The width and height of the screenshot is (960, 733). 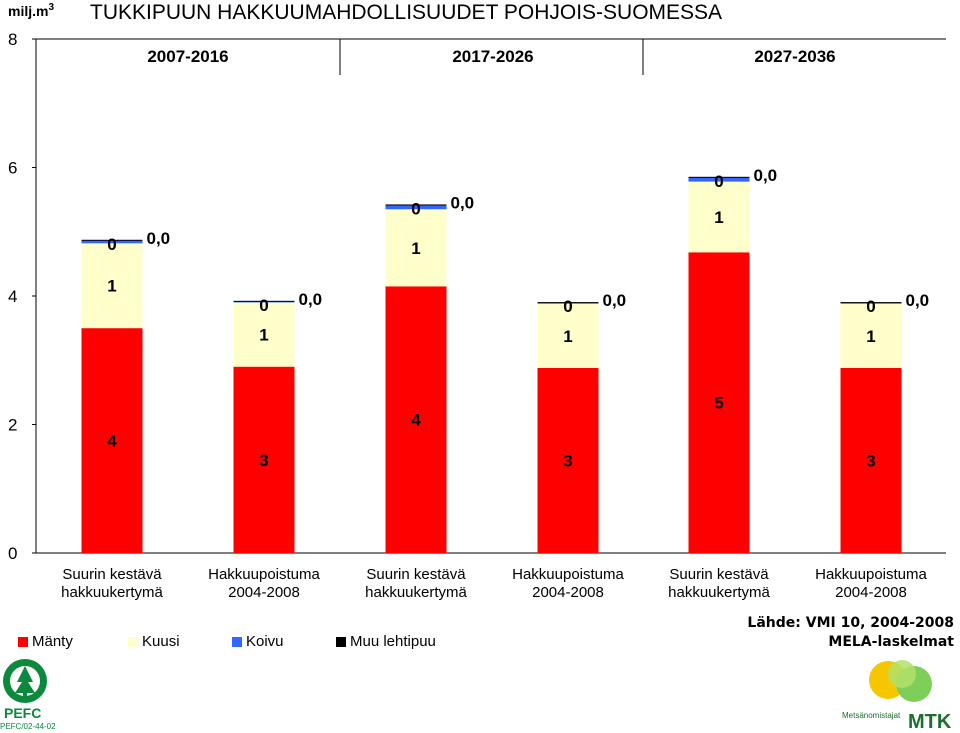 What do you see at coordinates (804, 633) in the screenshot?
I see `source-note: Lähde: VMI 10, 2004-2008 MELA-laskelmat` at bounding box center [804, 633].